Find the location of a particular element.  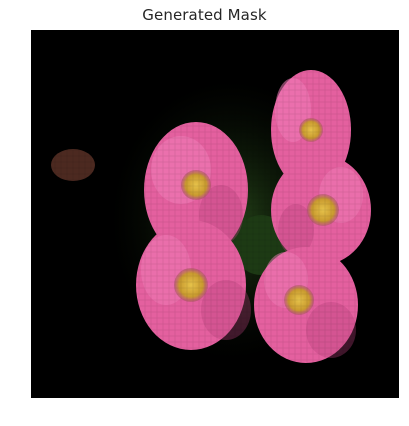

figure-title: Generated Mask is located at coordinates (204, 15).